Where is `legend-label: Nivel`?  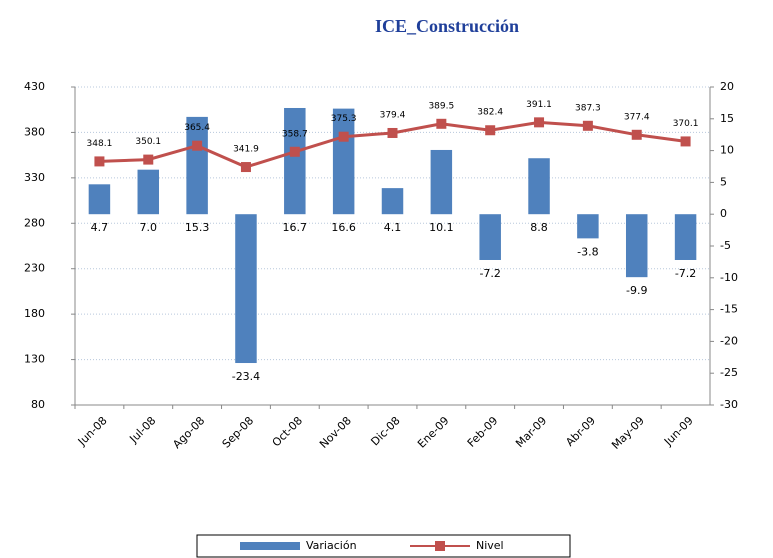
legend-label: Nivel is located at coordinates (490, 545).